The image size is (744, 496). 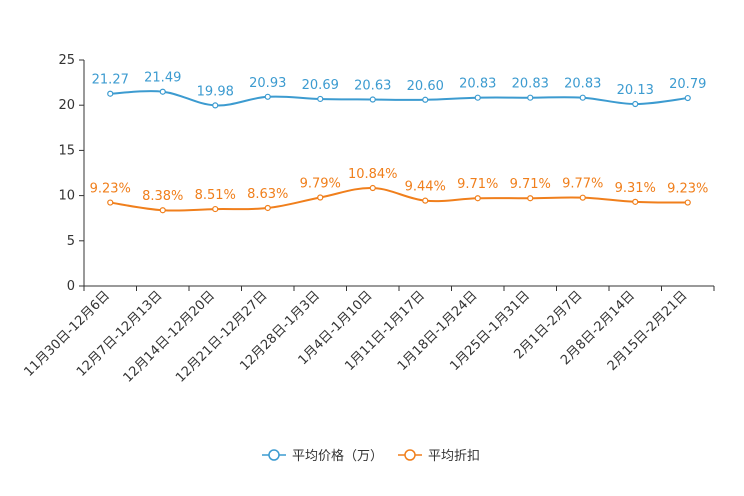 What do you see at coordinates (372, 86) in the screenshot?
I see `data-label: 20.63` at bounding box center [372, 86].